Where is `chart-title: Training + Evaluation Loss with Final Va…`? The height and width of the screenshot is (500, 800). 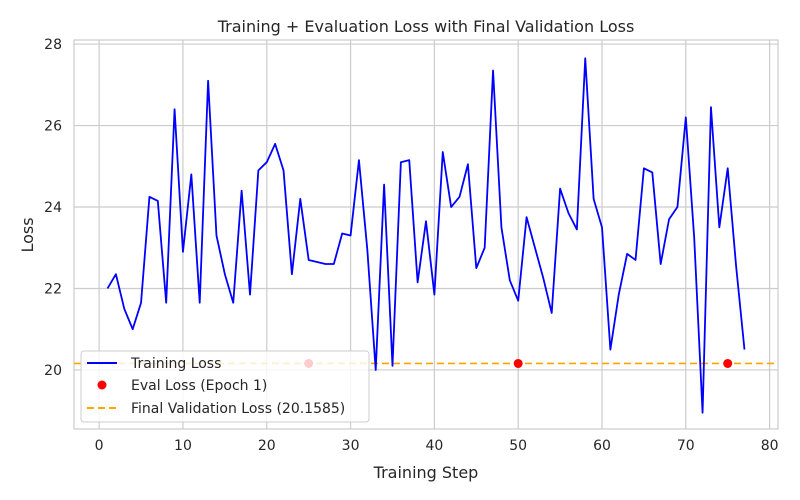
chart-title: Training + Evaluation Loss with Final Va… is located at coordinates (426, 26).